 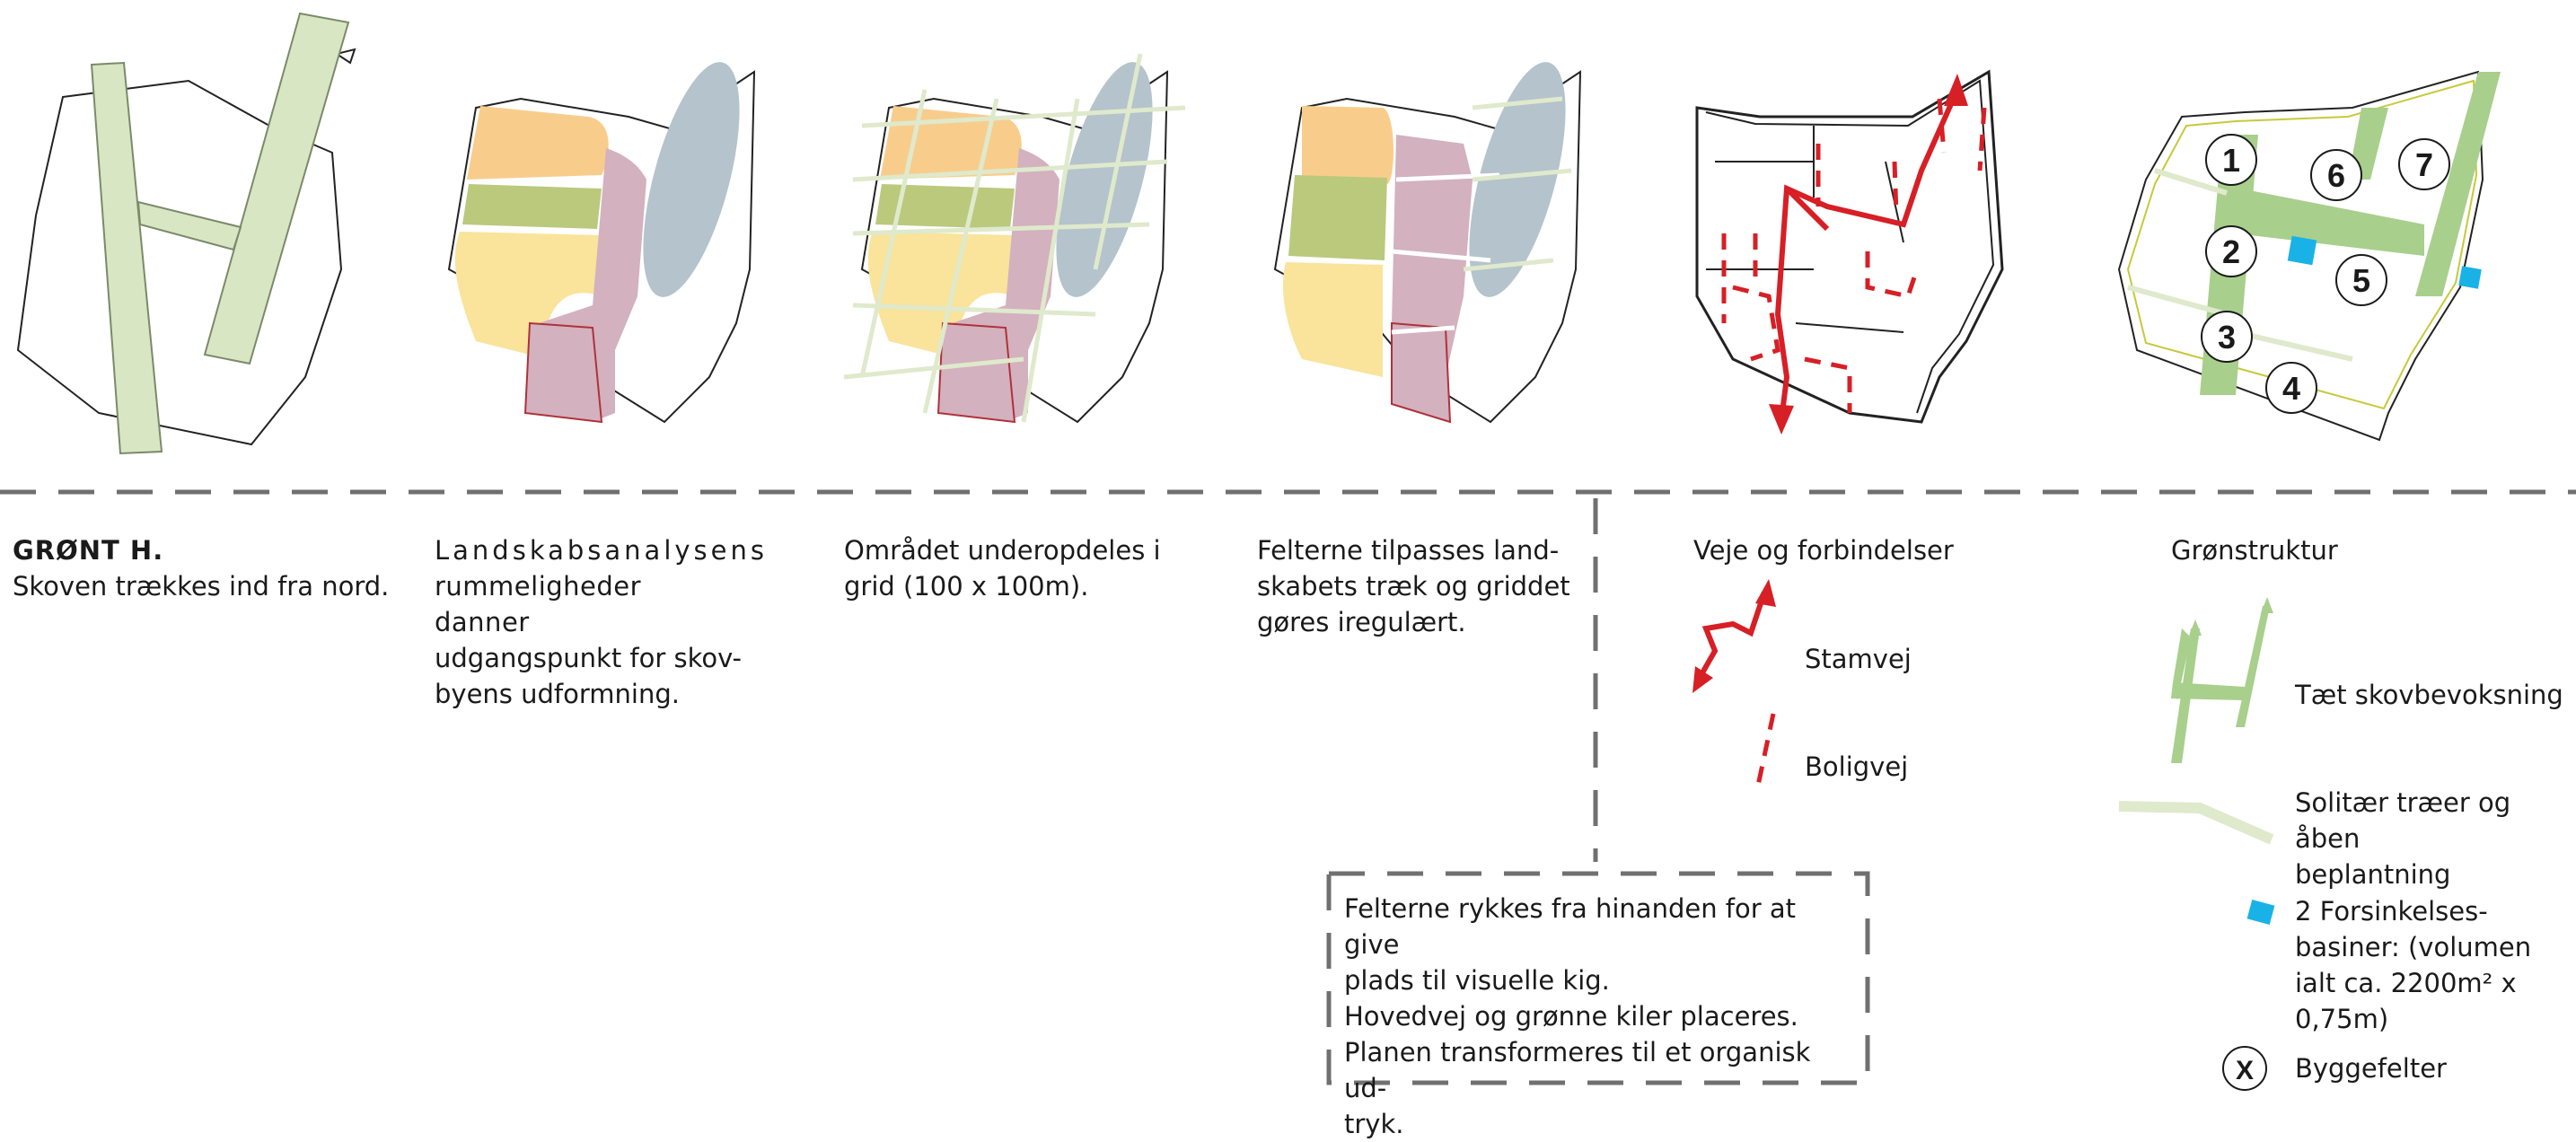 What do you see at coordinates (2371, 1069) in the screenshot?
I see `legend-fields-label: Byggefelter` at bounding box center [2371, 1069].